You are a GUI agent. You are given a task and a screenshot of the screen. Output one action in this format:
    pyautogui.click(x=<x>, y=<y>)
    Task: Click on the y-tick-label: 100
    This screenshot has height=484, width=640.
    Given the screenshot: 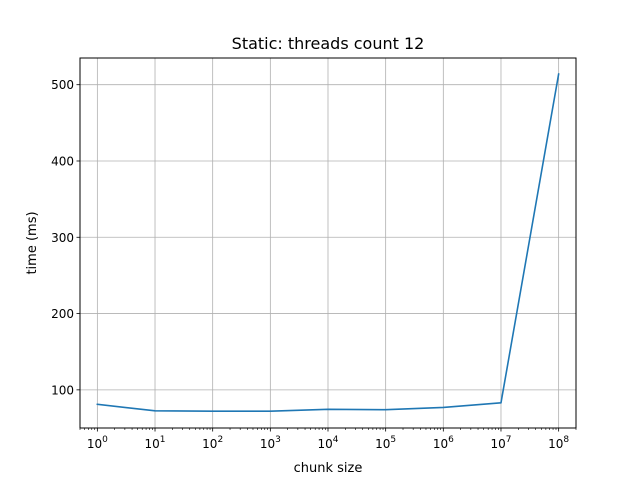 What is the action you would take?
    pyautogui.click(x=62, y=390)
    